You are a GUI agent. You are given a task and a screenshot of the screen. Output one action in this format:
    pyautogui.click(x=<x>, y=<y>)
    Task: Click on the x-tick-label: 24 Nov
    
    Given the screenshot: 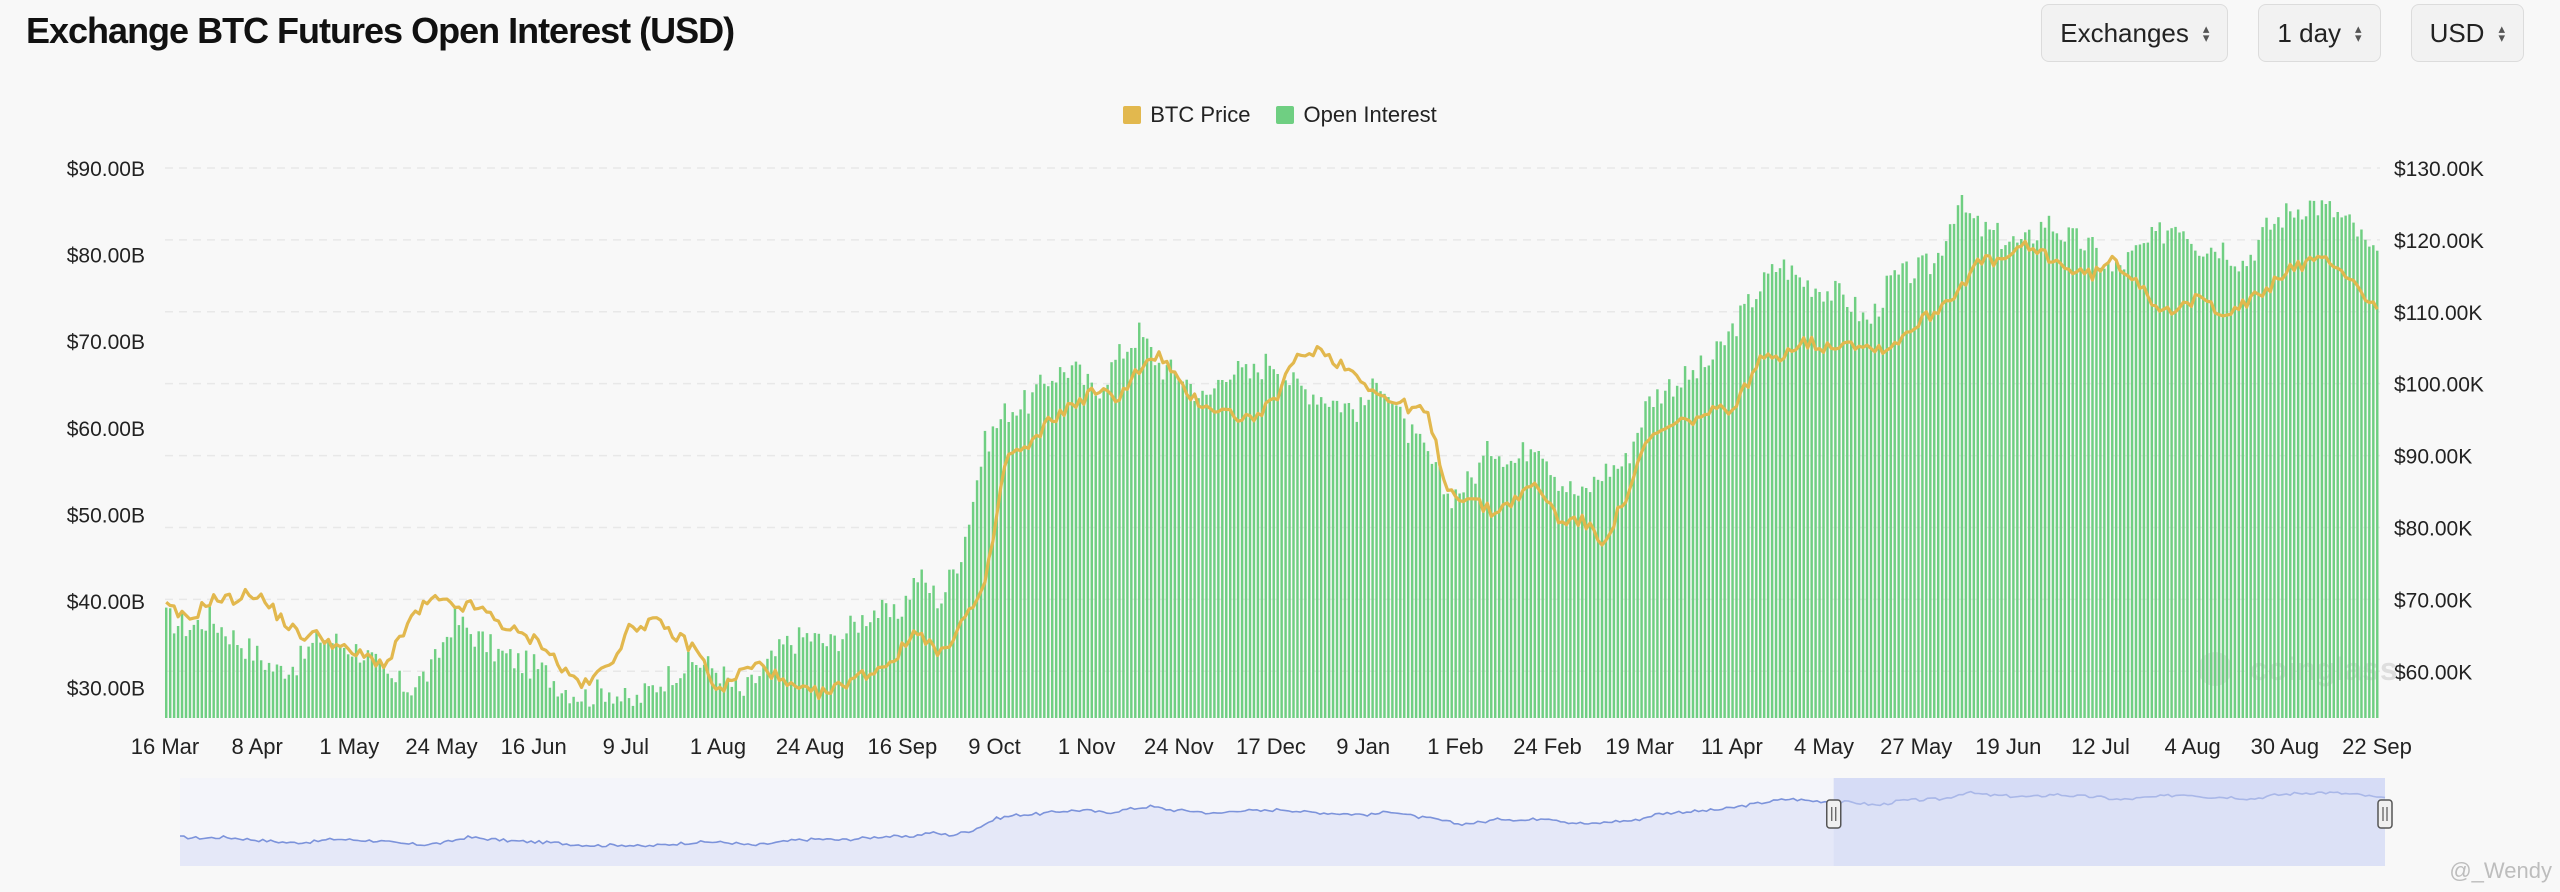 What is the action you would take?
    pyautogui.click(x=1179, y=746)
    